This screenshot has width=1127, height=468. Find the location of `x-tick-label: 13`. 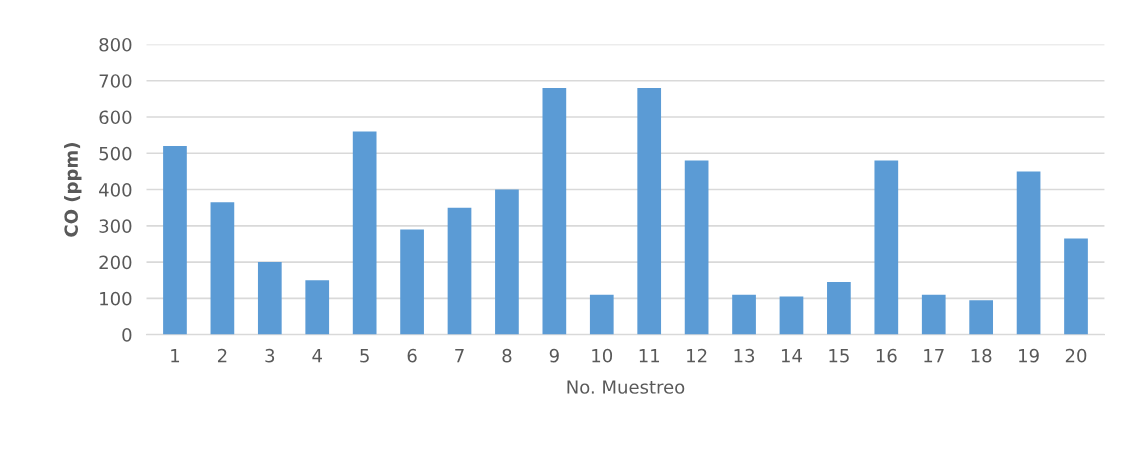

x-tick-label: 13 is located at coordinates (744, 355).